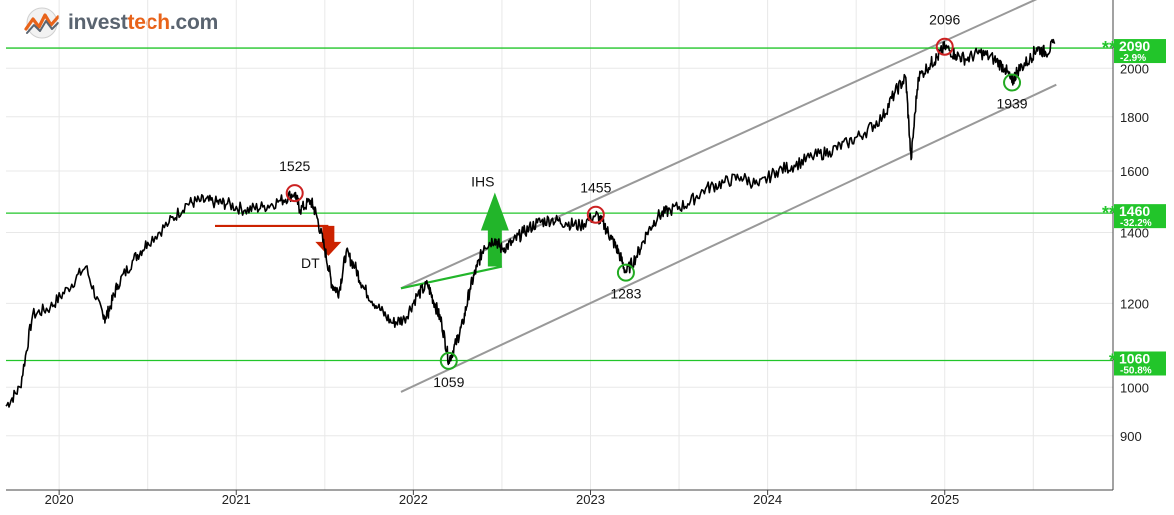  Describe the element at coordinates (413, 499) in the screenshot. I see `x-tick-label: 2022` at that location.